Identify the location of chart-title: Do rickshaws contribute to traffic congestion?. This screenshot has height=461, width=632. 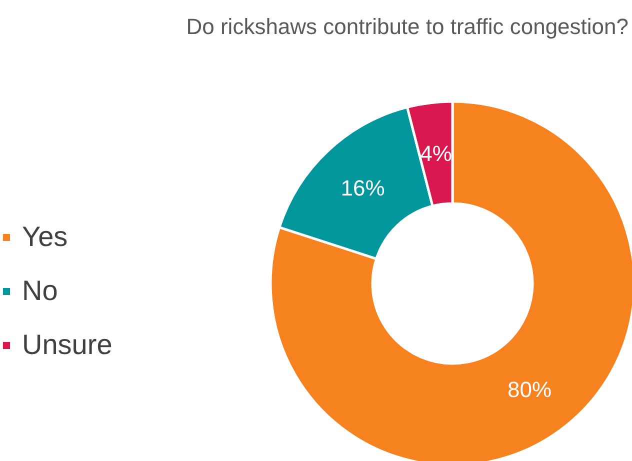
(407, 26).